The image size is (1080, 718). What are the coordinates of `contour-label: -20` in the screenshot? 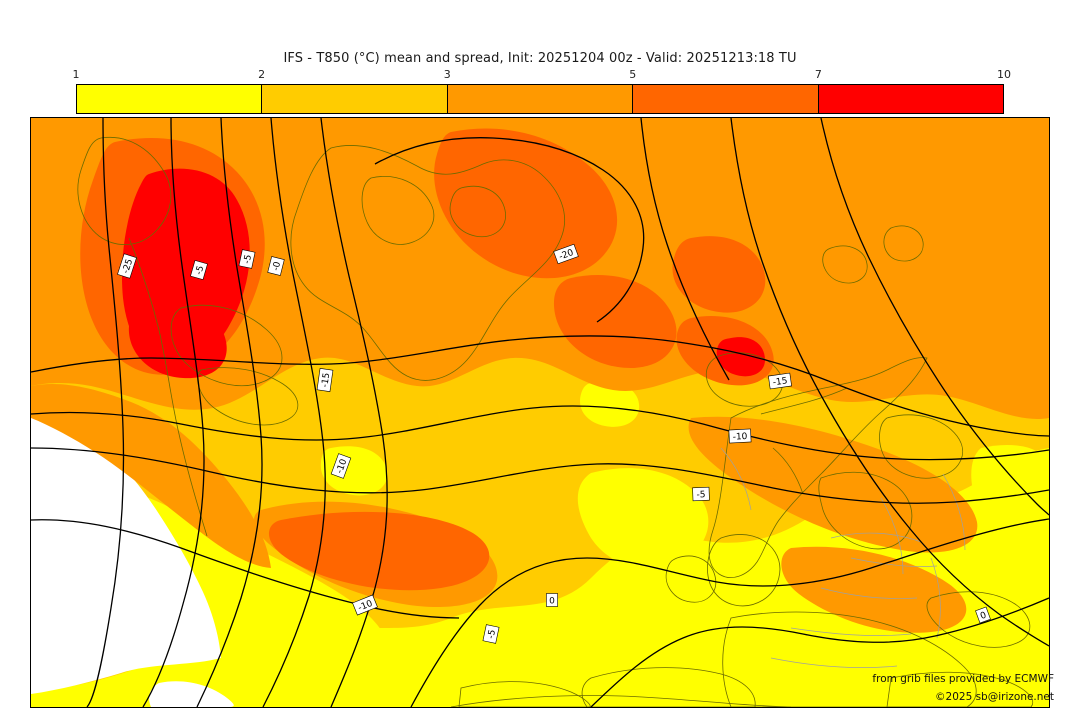 It's located at (566, 254).